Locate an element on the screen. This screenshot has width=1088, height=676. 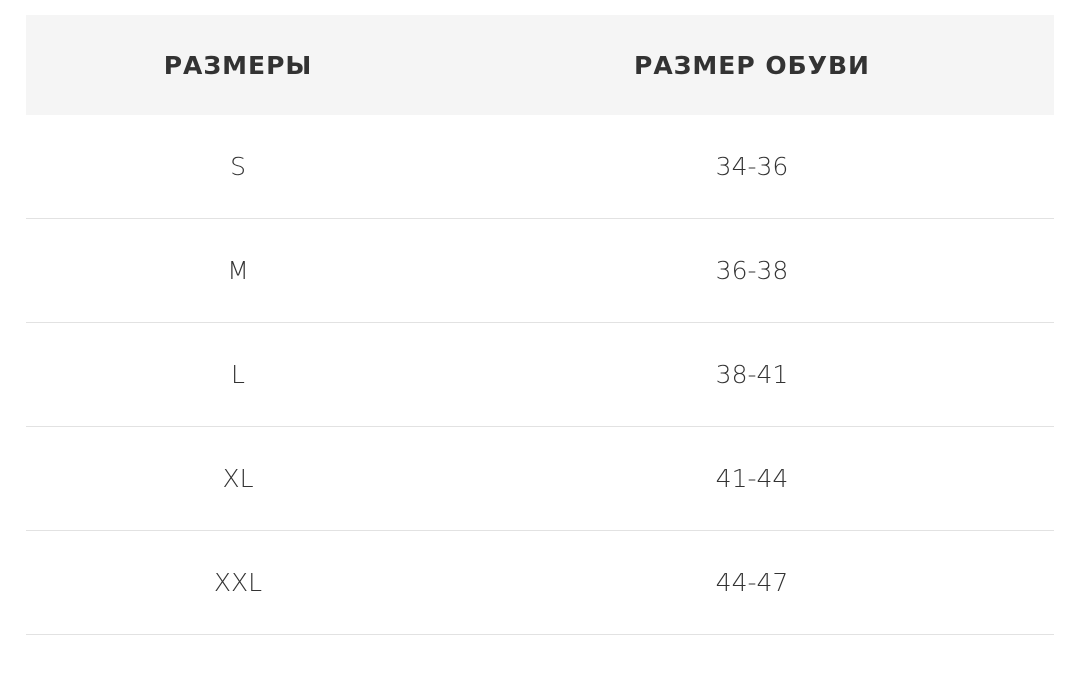
shoe-size-cell: 41-44 is located at coordinates (752, 478).